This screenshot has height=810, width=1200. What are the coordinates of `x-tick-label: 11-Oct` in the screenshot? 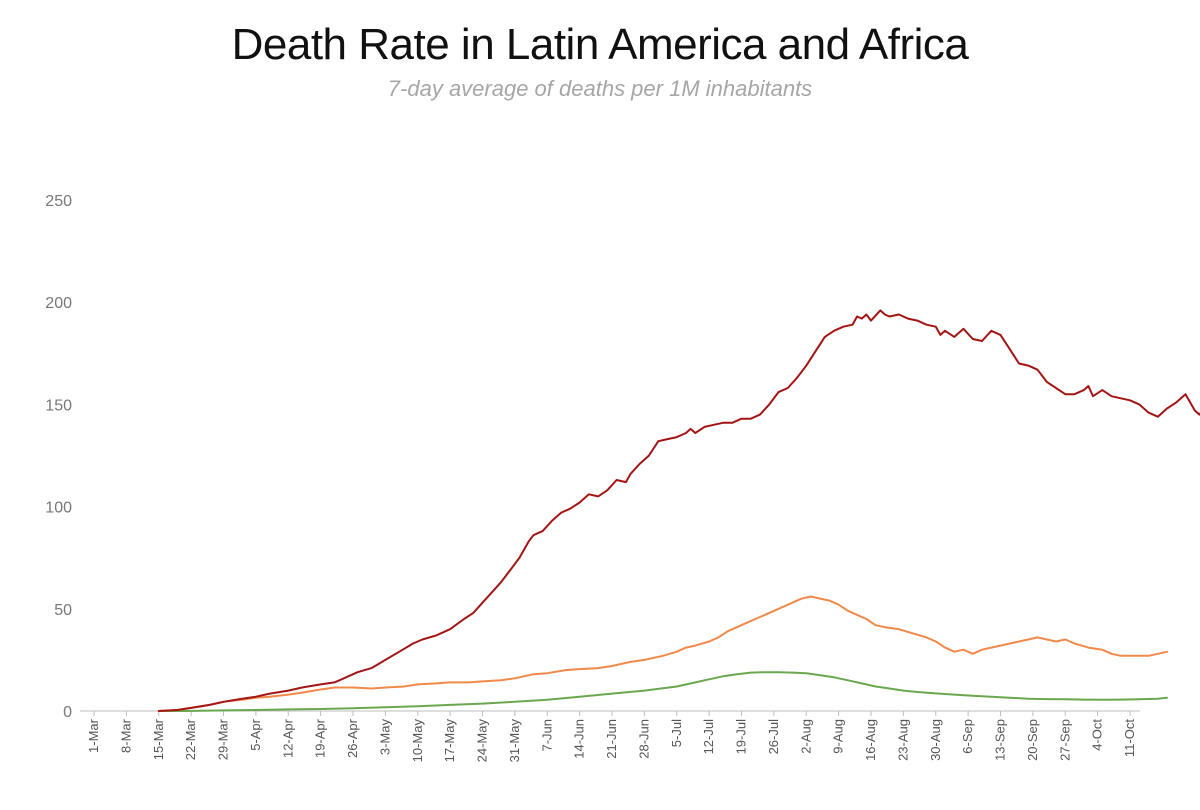 It's located at (1129, 738).